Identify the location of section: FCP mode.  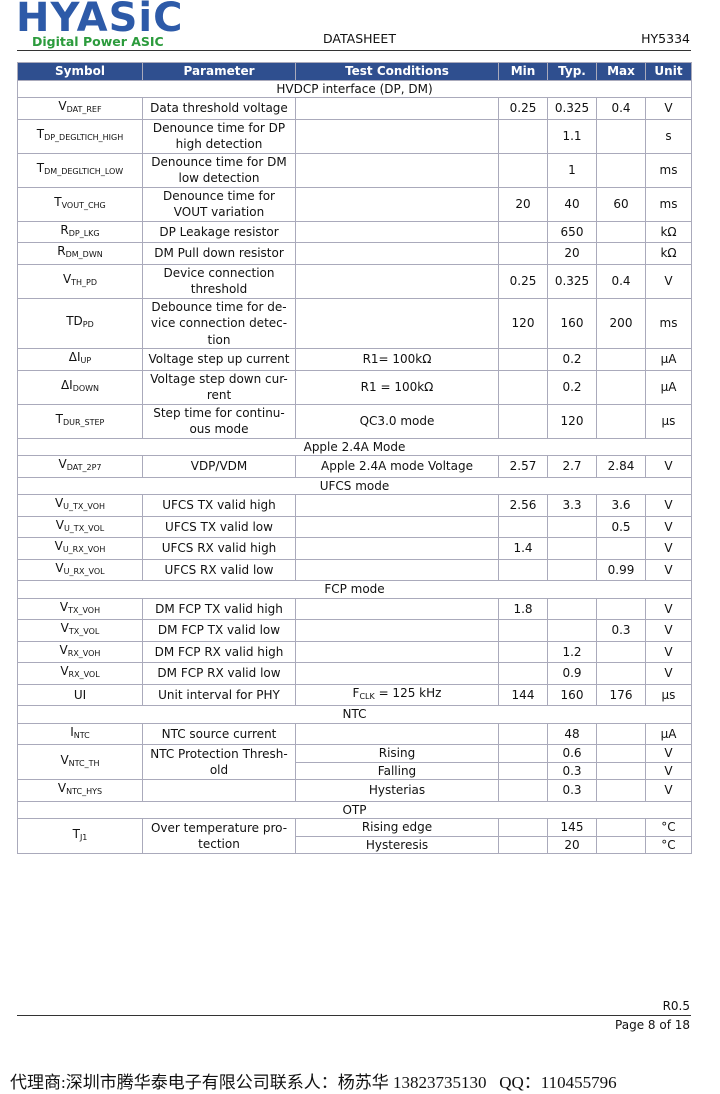
(354, 589).